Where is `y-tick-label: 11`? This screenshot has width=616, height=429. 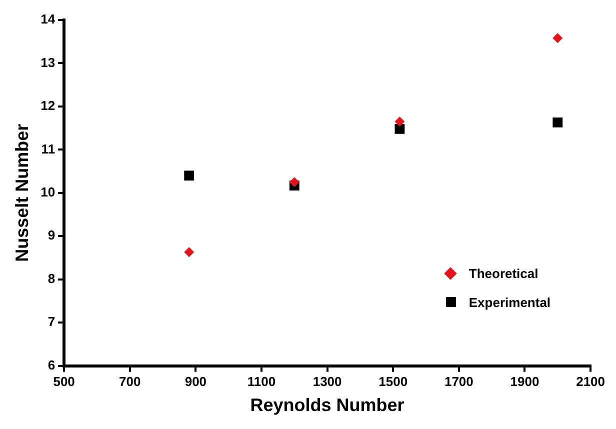 y-tick-label: 11 is located at coordinates (48, 148).